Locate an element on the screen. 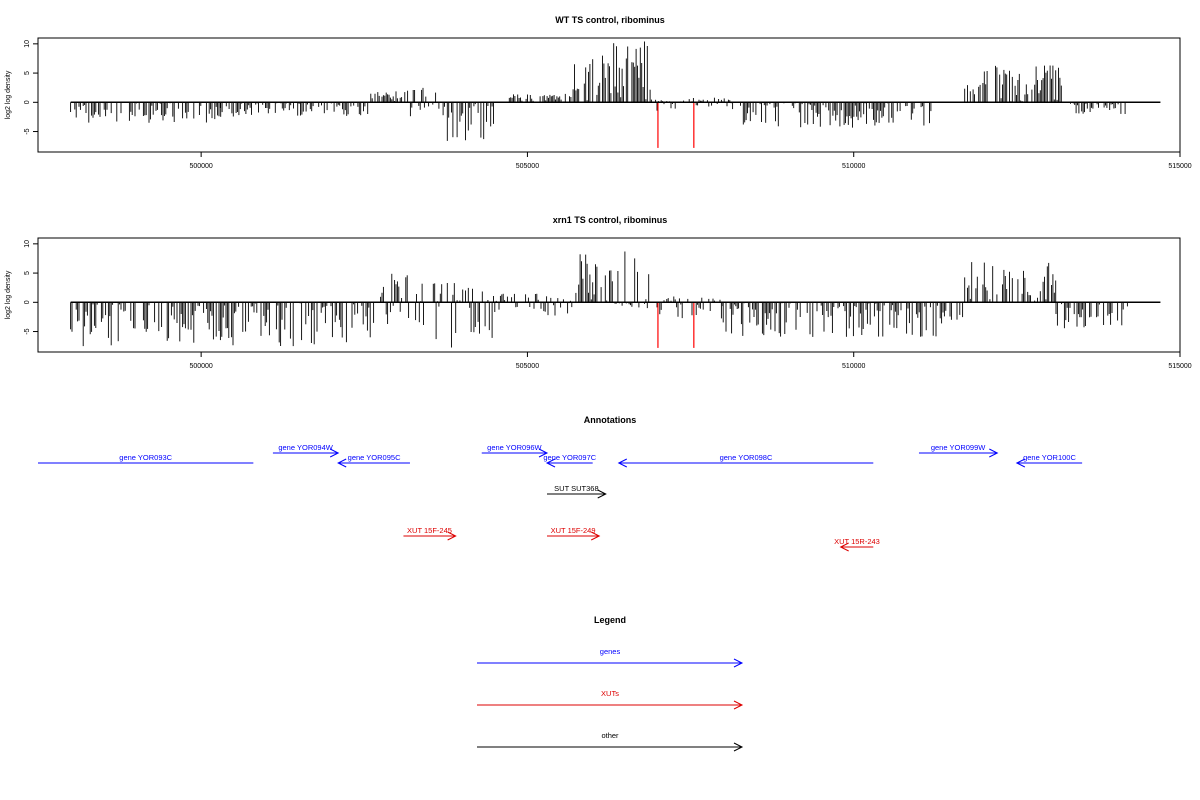  plot-frame-wt is located at coordinates (609, 95).